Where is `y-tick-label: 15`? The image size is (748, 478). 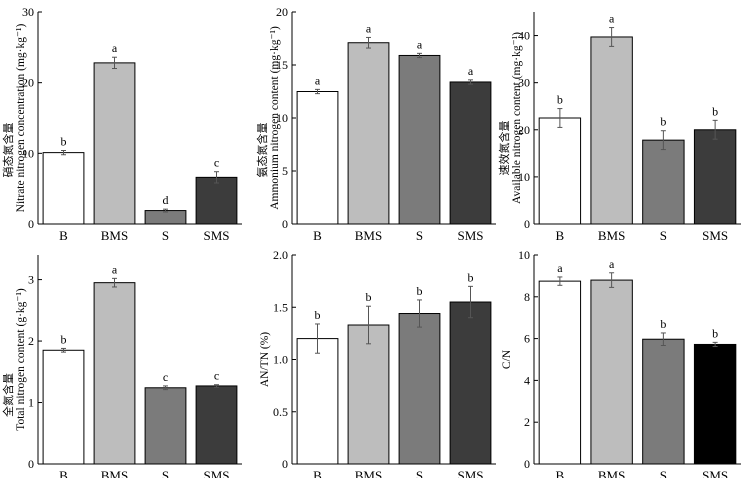
y-tick-label: 15 is located at coordinates (282, 65).